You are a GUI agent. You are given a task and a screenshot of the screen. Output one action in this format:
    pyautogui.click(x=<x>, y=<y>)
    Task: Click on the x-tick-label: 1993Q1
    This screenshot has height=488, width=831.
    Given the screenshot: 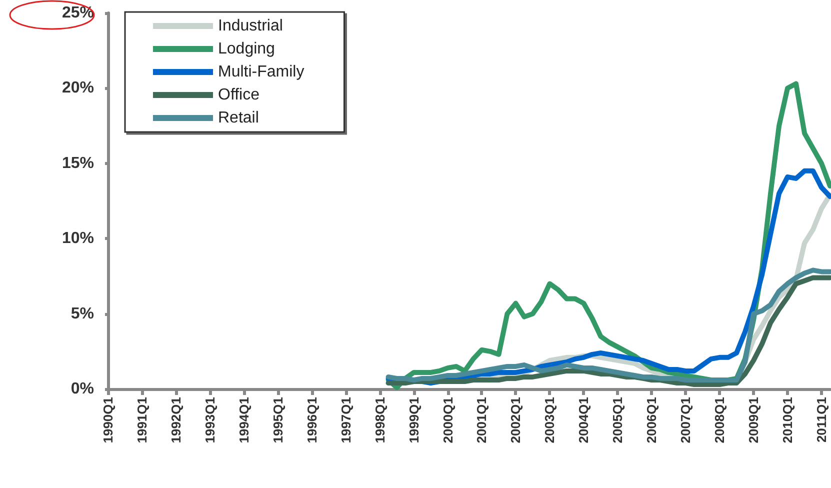 What is the action you would take?
    pyautogui.click(x=210, y=420)
    